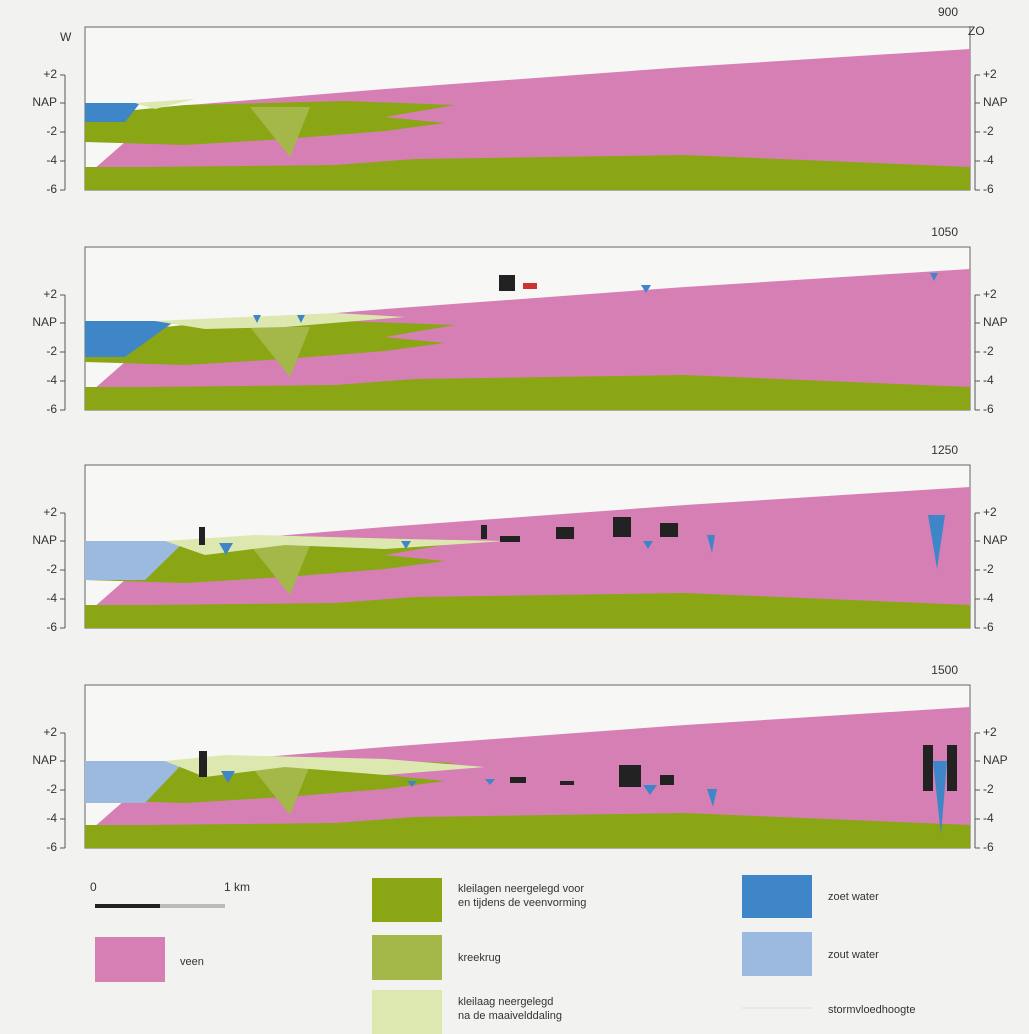 Image resolution: width=1029 pixels, height=1034 pixels. I want to click on legend-label: zout water, so click(853, 955).